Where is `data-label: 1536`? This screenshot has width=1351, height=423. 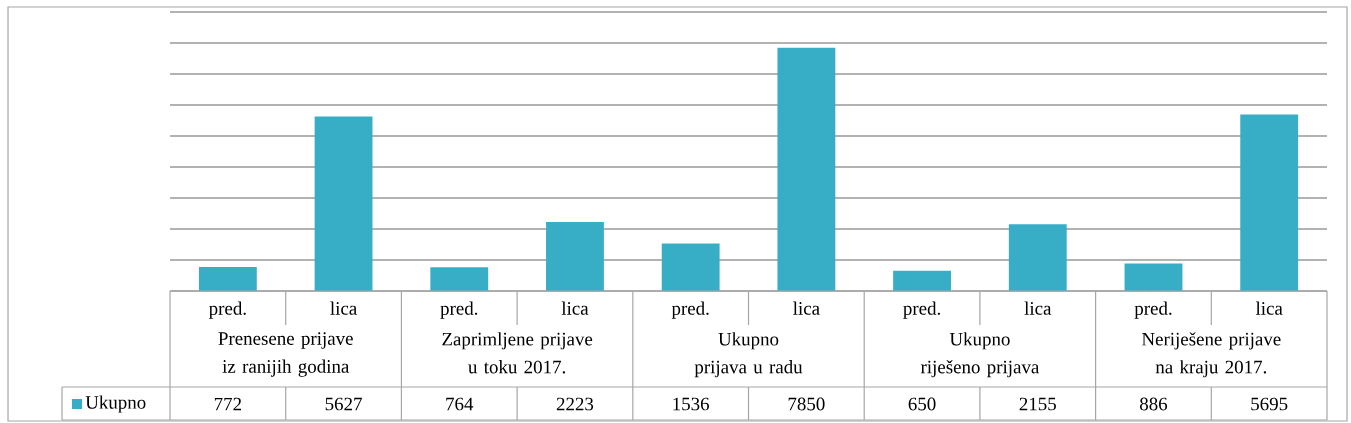 data-label: 1536 is located at coordinates (691, 404).